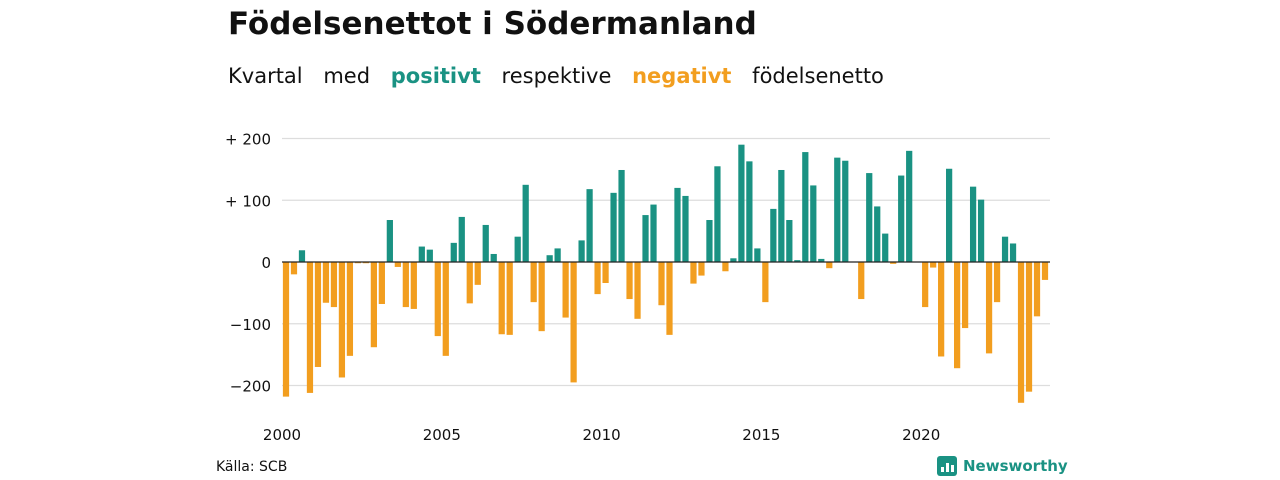 Image resolution: width=1280 pixels, height=480 pixels. I want to click on y-tick-label: + 100, so click(248, 201).